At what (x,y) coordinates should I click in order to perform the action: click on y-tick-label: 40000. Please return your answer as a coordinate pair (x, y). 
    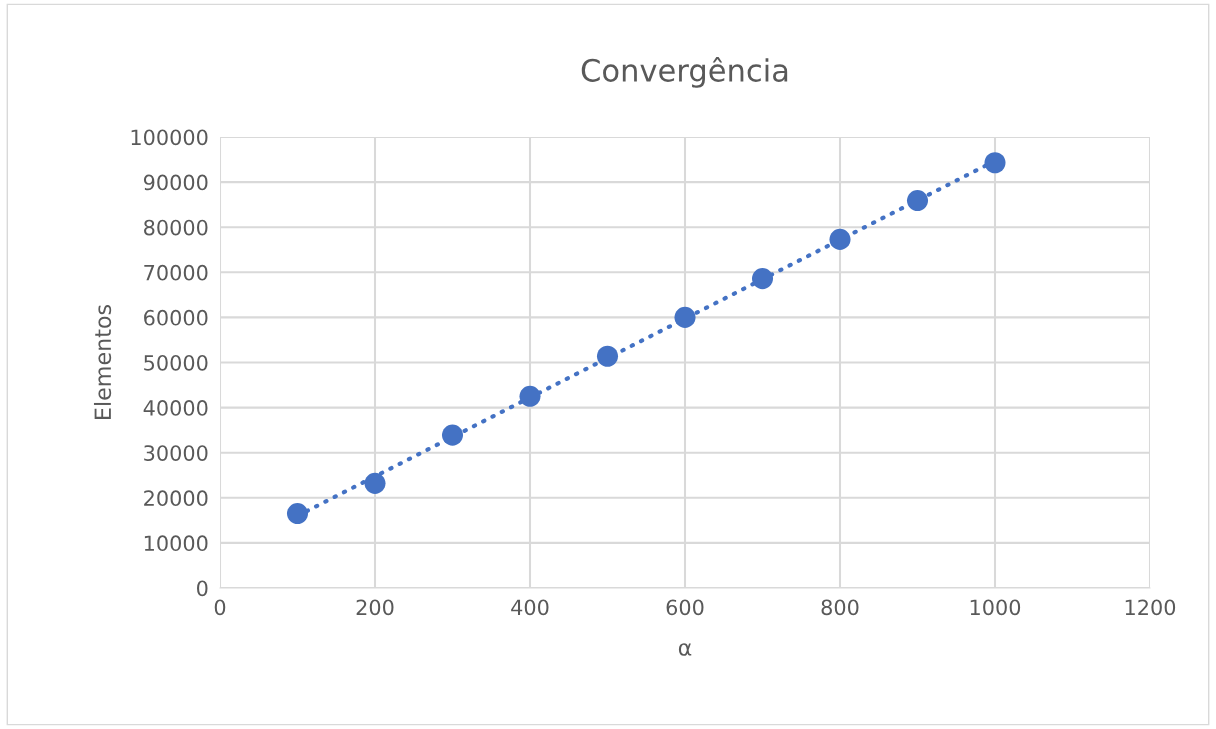
    Looking at the image, I should click on (175, 408).